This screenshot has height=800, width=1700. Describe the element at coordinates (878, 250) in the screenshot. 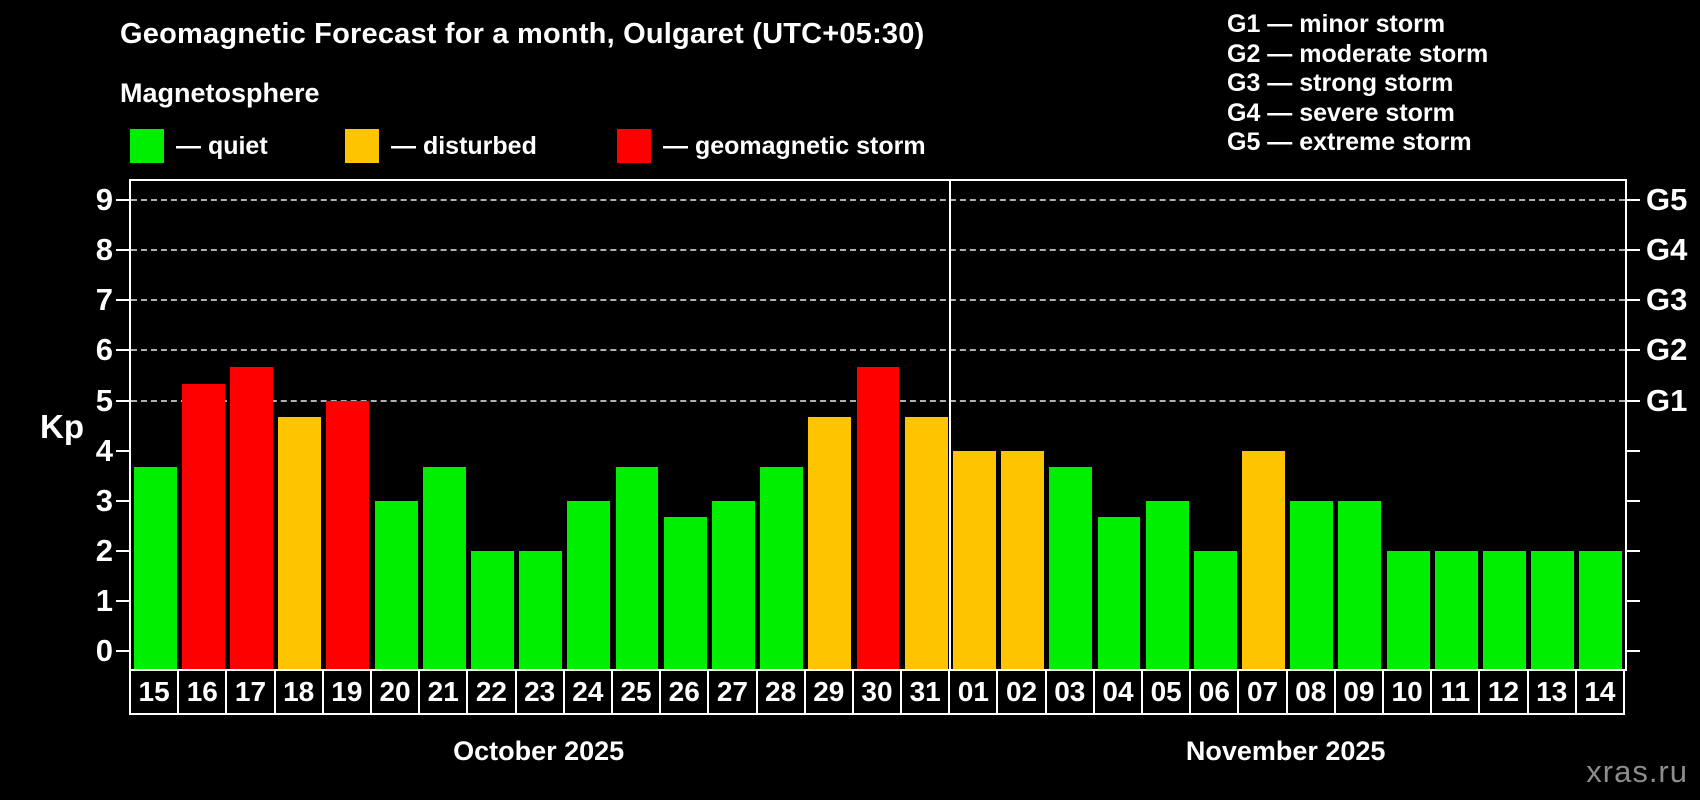

I see `gridline-kp8` at that location.